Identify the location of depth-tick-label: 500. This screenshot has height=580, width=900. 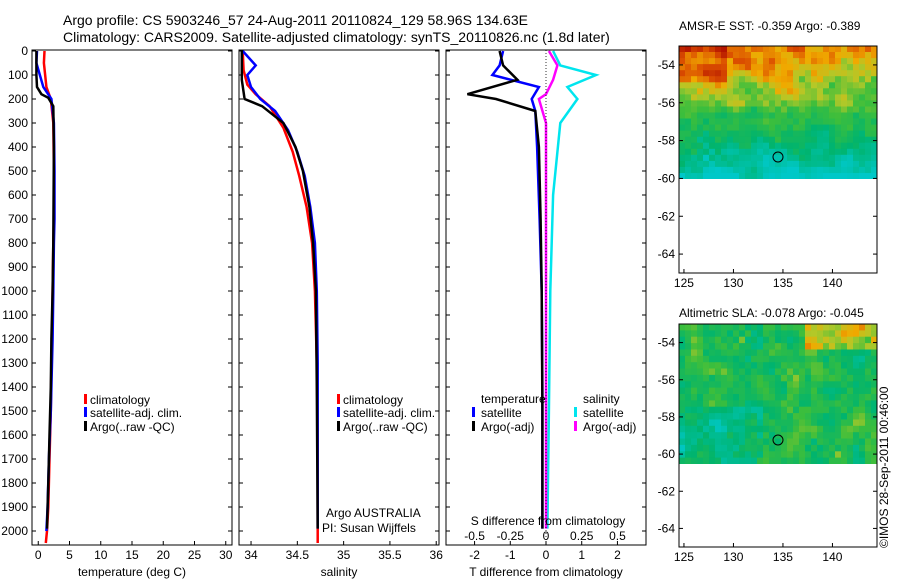
(18, 171).